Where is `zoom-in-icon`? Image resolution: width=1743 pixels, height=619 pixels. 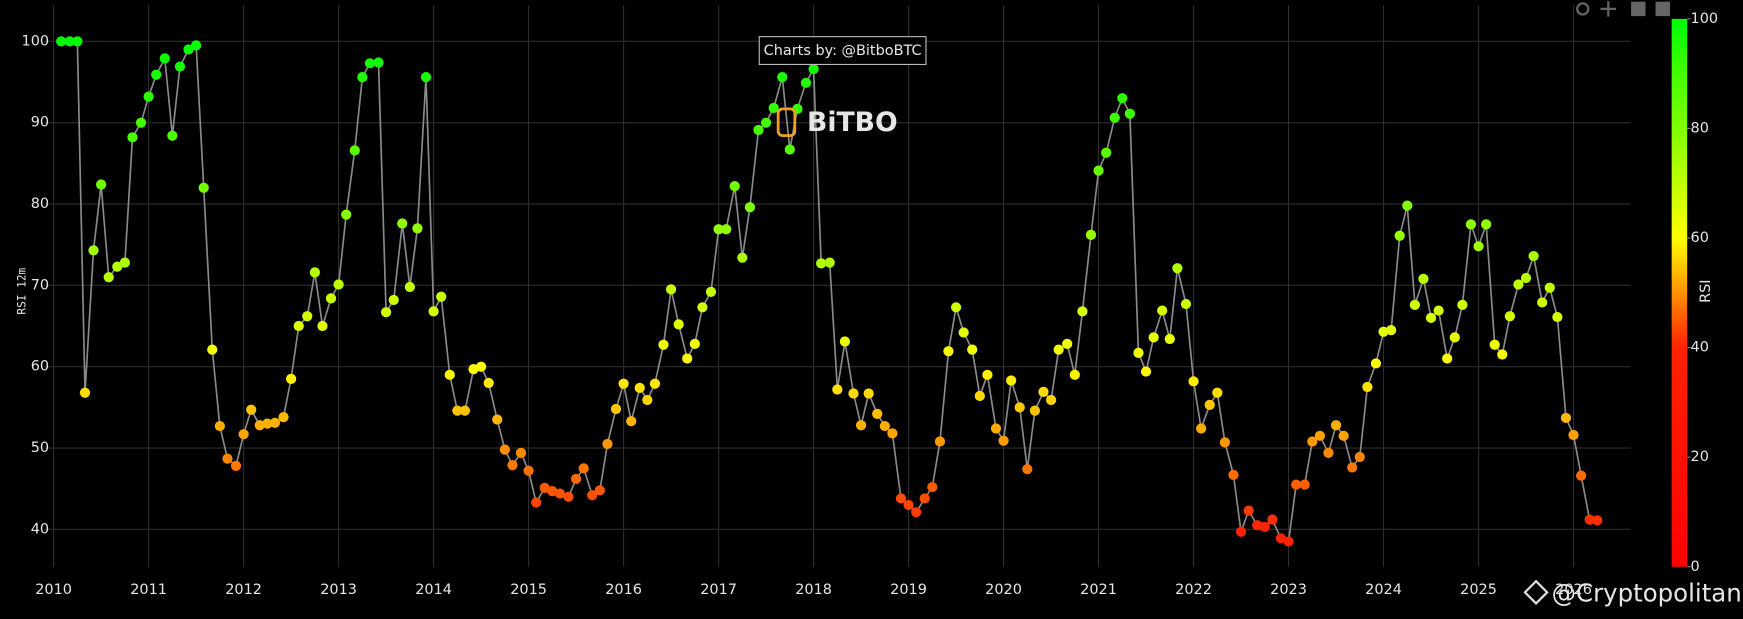
zoom-in-icon is located at coordinates (1638, 9).